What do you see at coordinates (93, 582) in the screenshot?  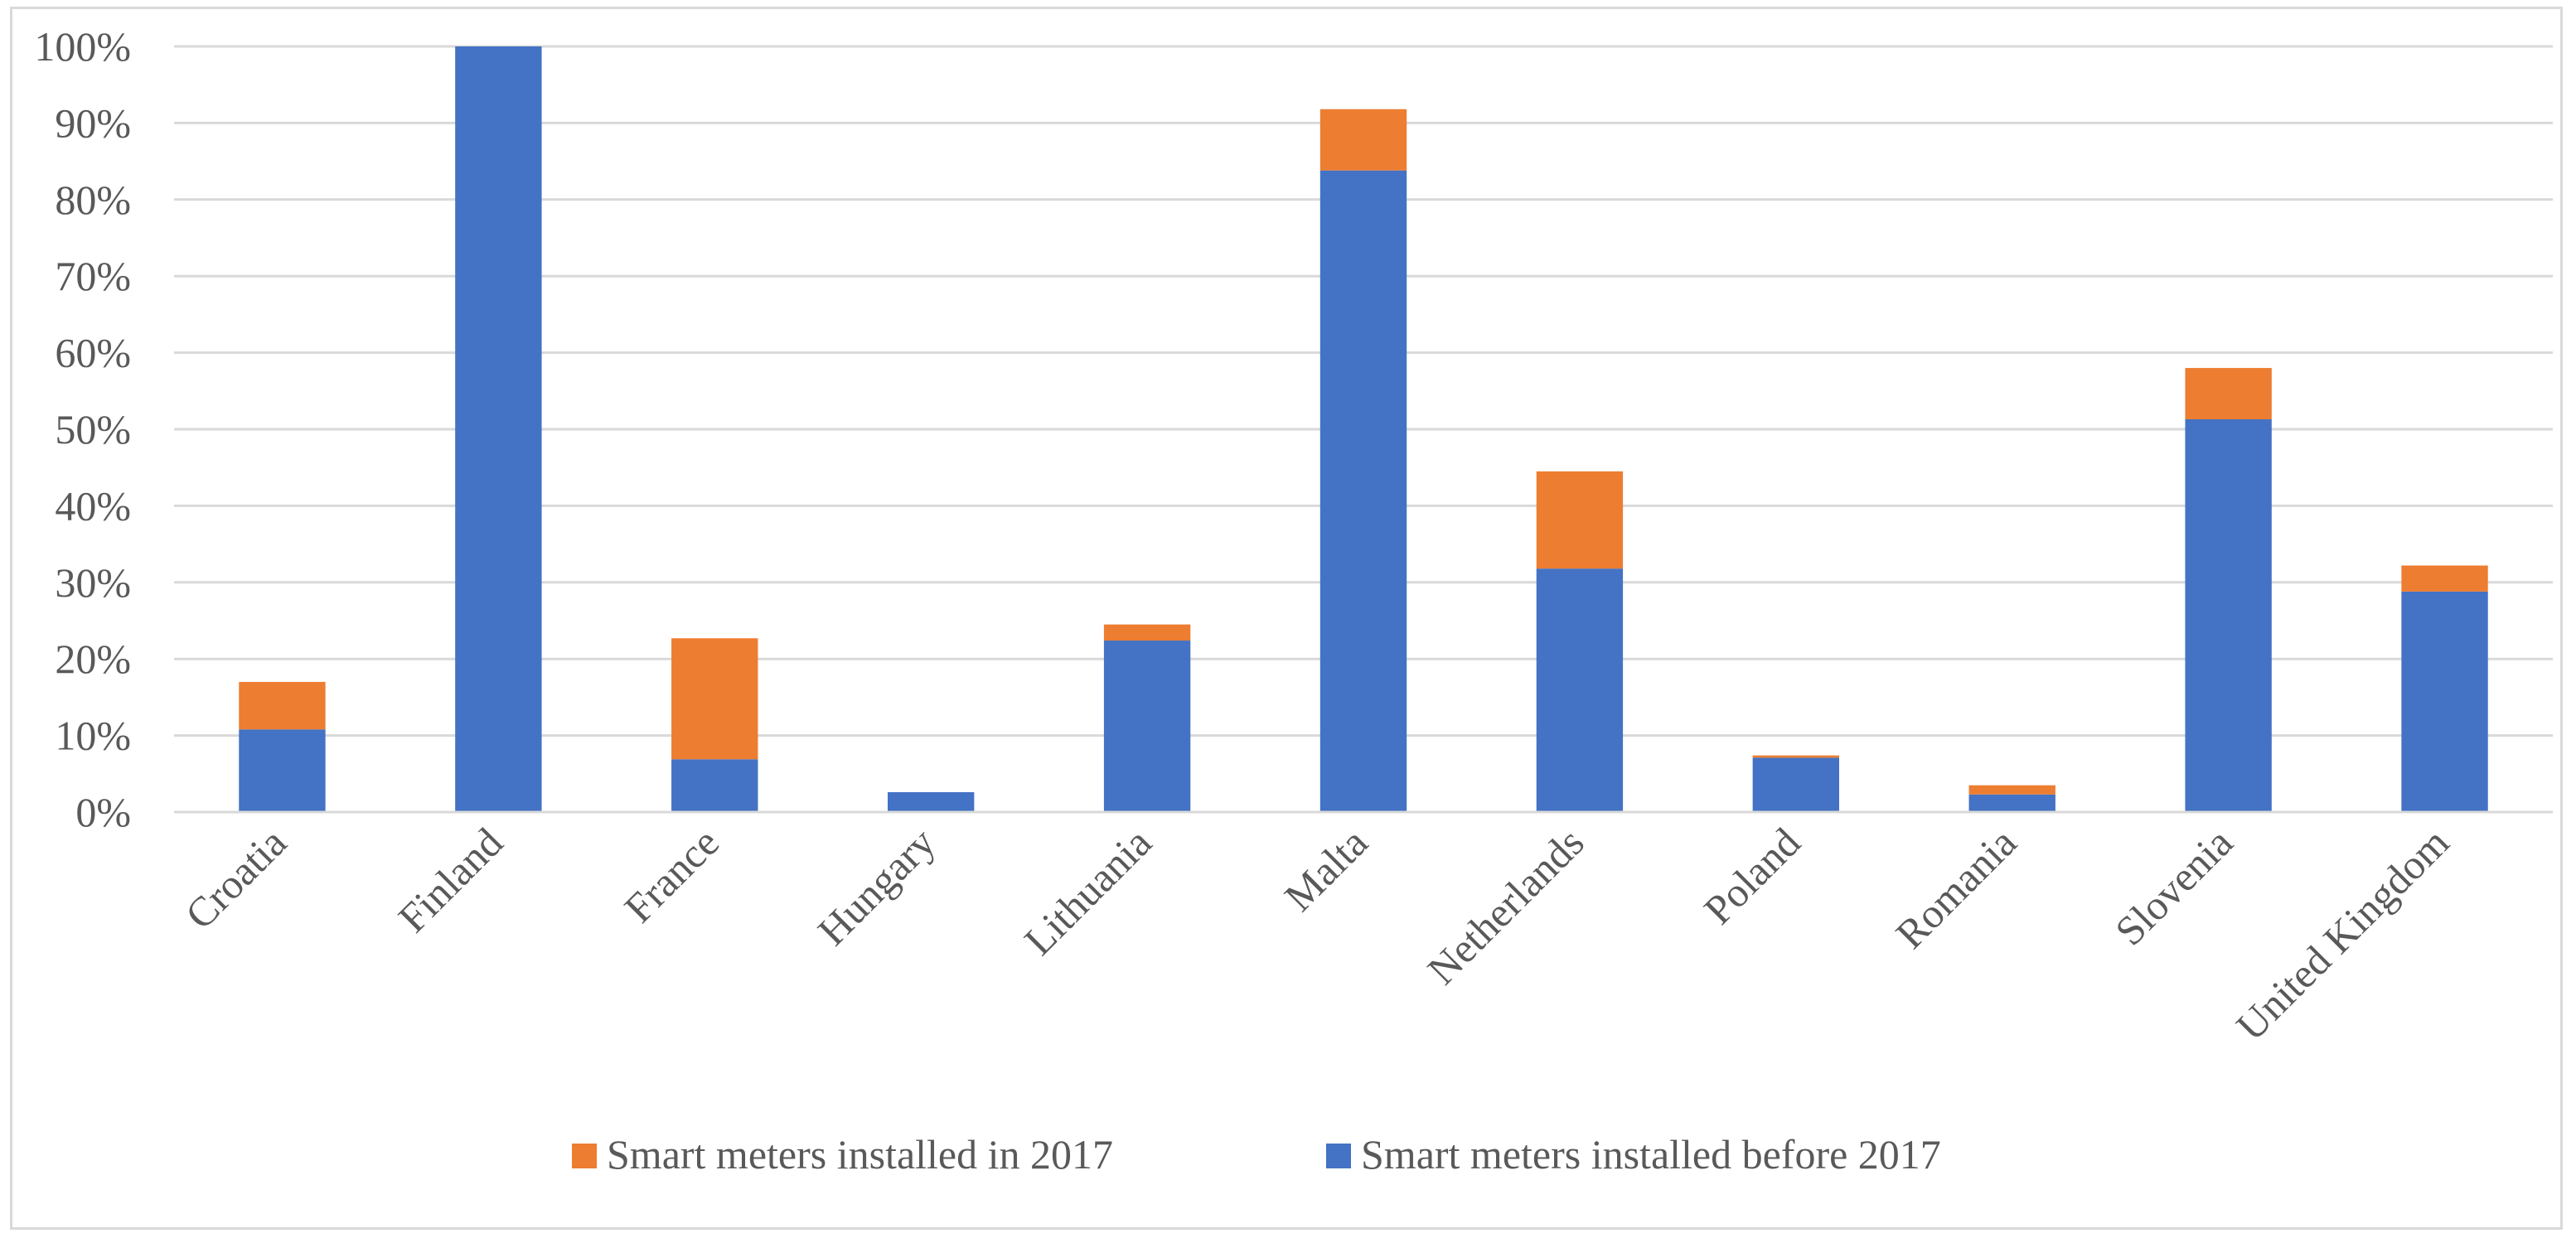 I see `y-tick-label: 30%` at bounding box center [93, 582].